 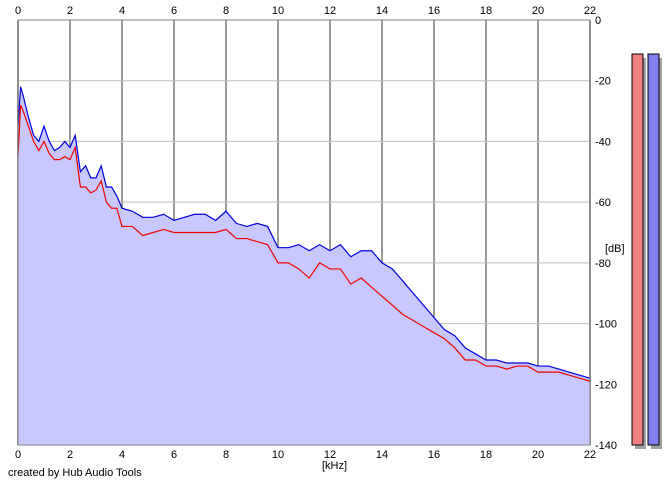 What do you see at coordinates (538, 11) in the screenshot?
I see `x-tick-label-top: 20` at bounding box center [538, 11].